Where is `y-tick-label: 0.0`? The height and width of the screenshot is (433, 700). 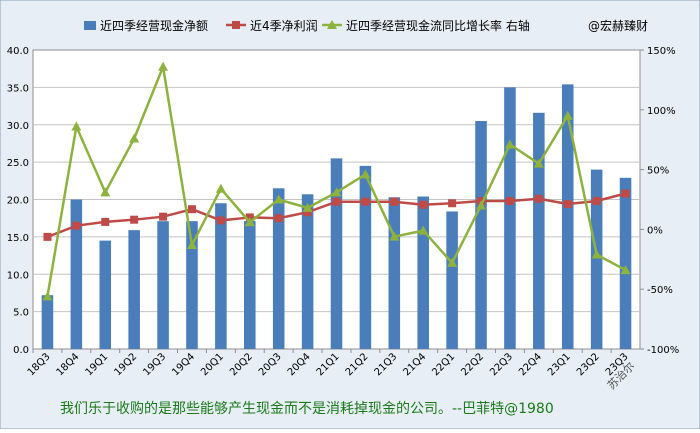
y-tick-label: 0.0 is located at coordinates (21, 350).